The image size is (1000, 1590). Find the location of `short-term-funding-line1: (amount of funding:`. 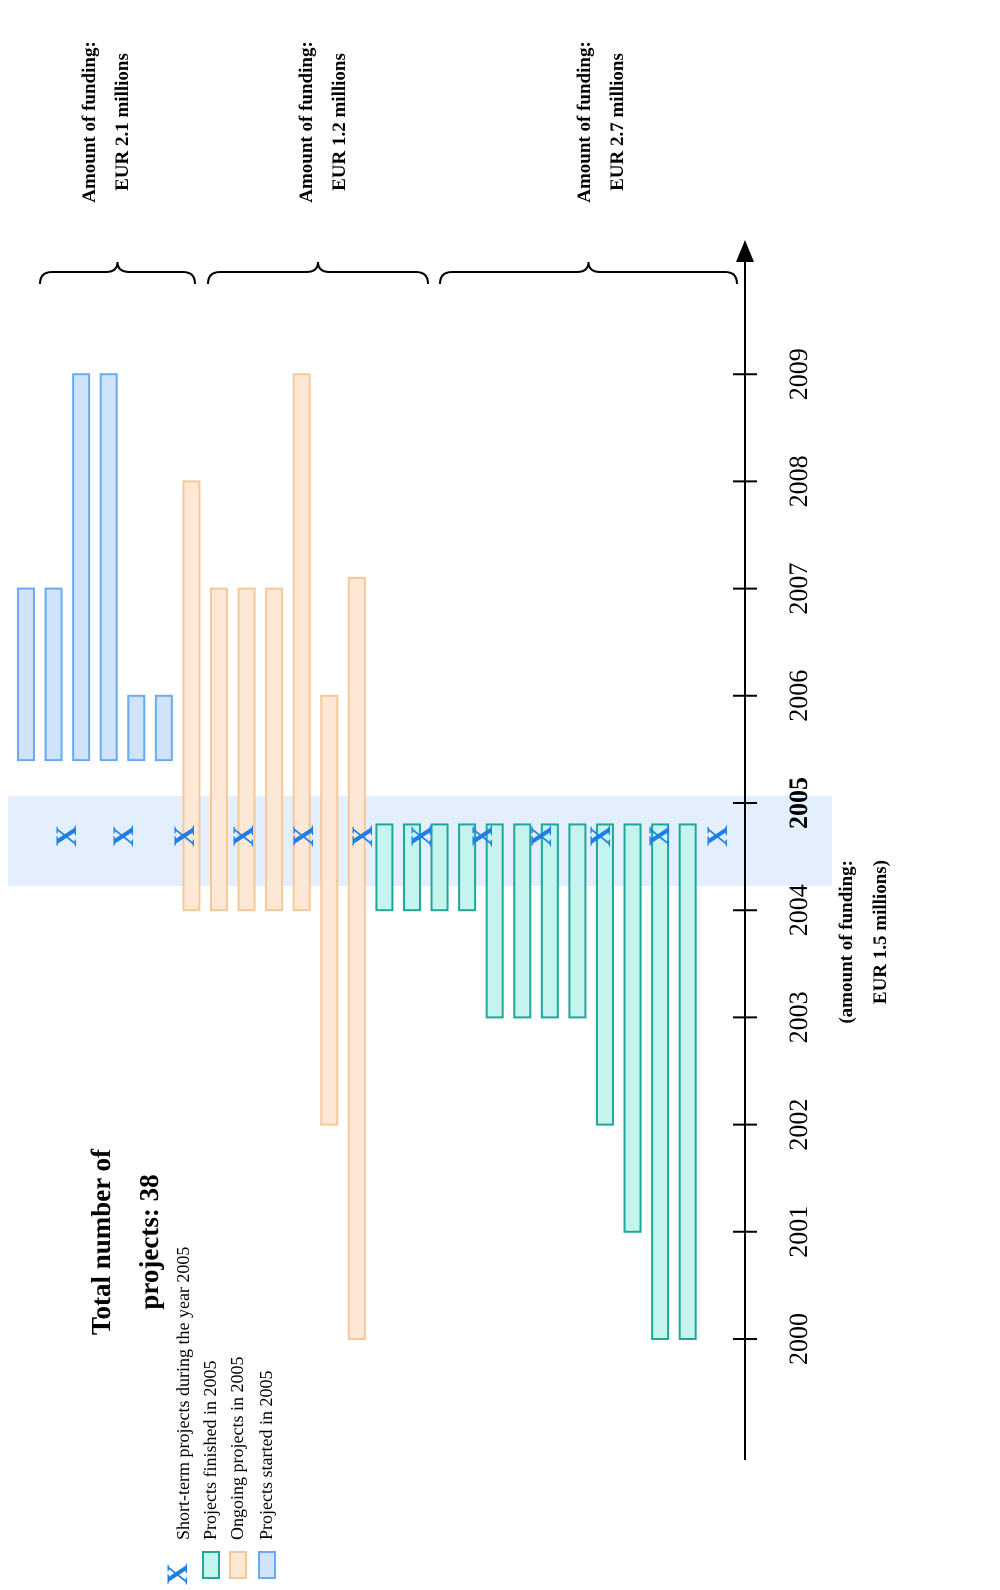

short-term-funding-line1: (amount of funding: is located at coordinates (846, 942).